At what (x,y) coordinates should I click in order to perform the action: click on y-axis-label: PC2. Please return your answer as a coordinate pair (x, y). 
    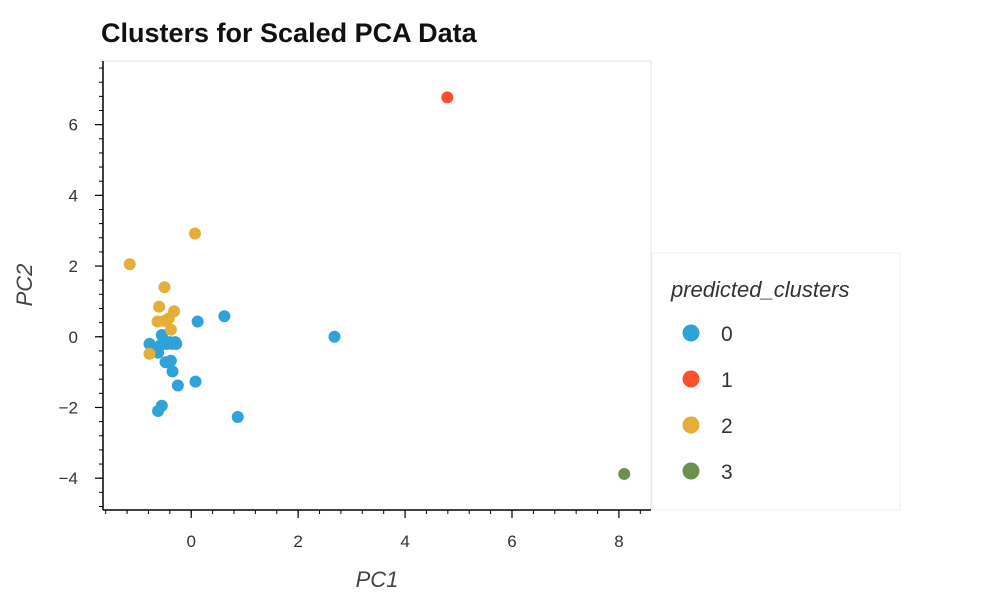
    Looking at the image, I should click on (24, 285).